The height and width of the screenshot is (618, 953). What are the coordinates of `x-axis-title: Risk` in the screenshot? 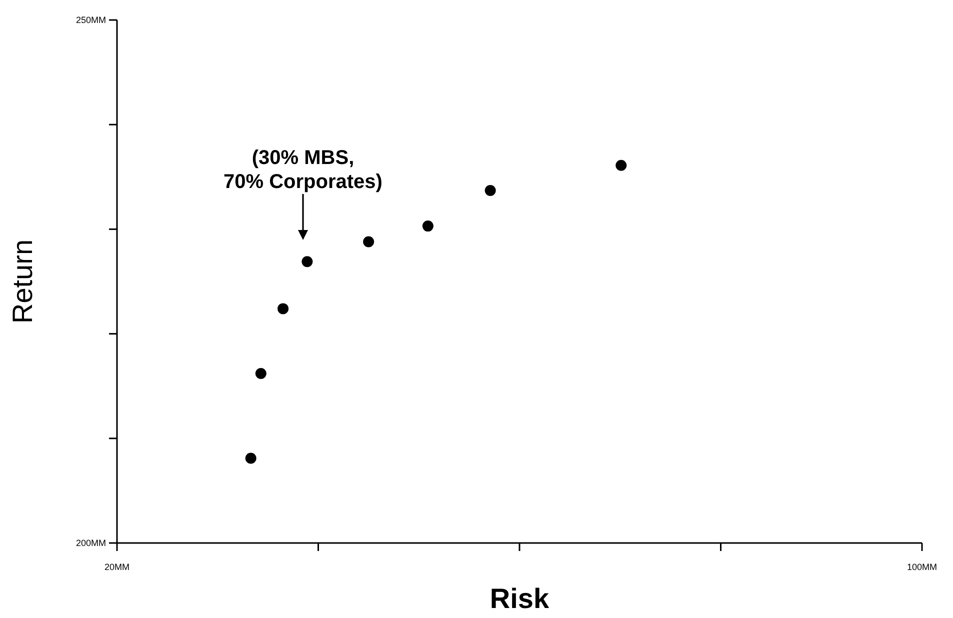 It's located at (520, 598).